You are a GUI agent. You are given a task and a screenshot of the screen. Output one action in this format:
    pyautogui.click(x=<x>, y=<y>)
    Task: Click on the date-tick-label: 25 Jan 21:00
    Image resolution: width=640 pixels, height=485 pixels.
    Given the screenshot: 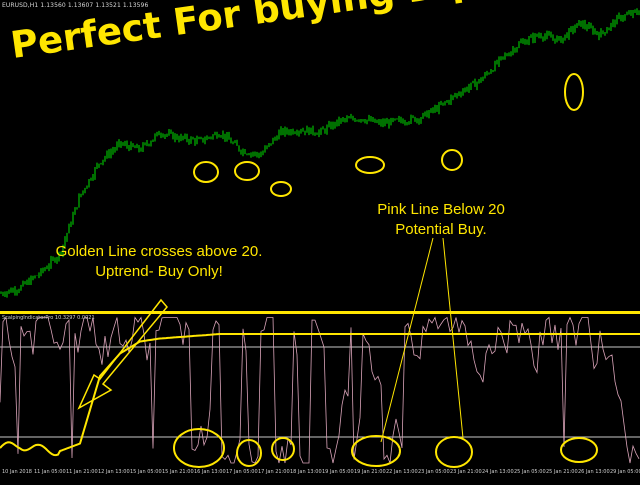 What is the action you would take?
    pyautogui.click(x=562, y=472)
    